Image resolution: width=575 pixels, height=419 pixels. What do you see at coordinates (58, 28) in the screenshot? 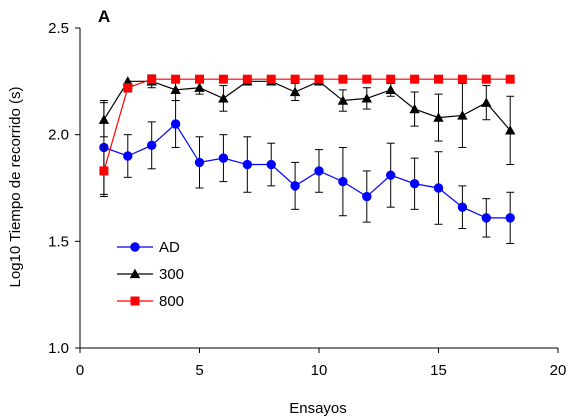
I see `y-tick-label: 2.5` at bounding box center [58, 28].